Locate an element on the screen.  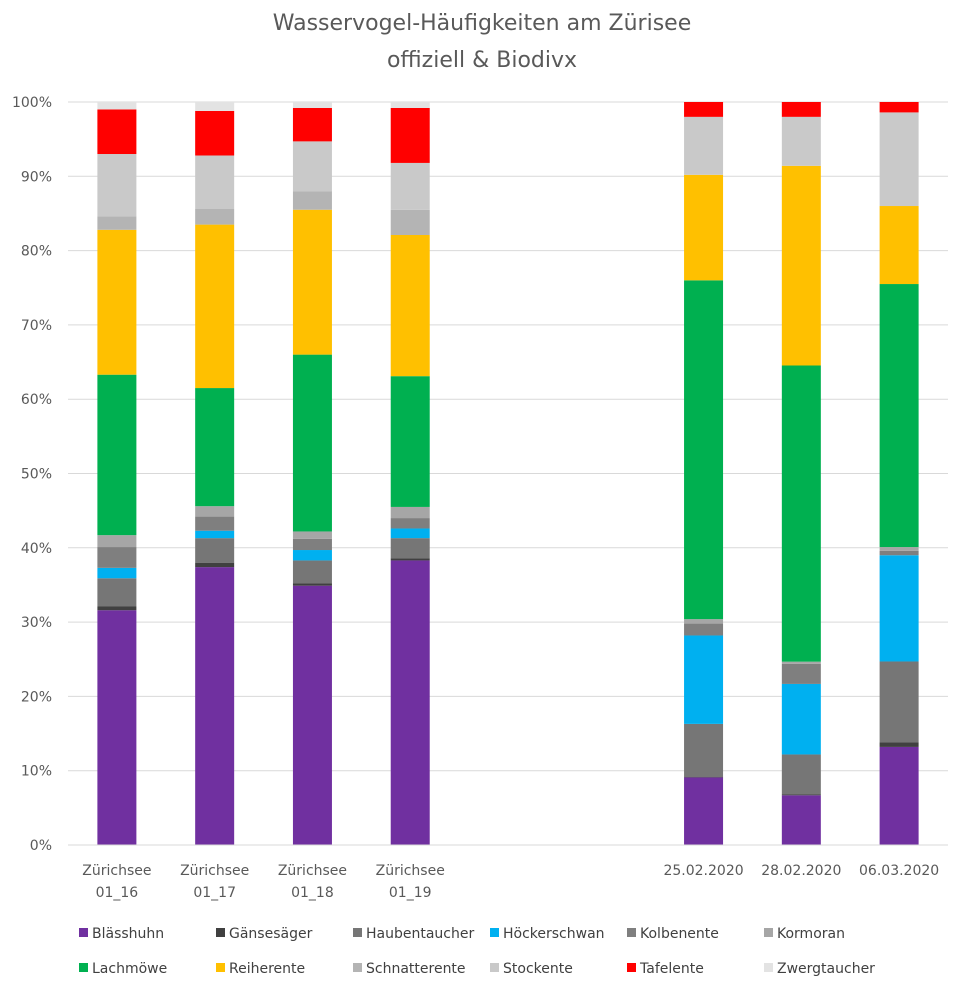
x-tick-label: 06.03.2020 is located at coordinates (899, 871).